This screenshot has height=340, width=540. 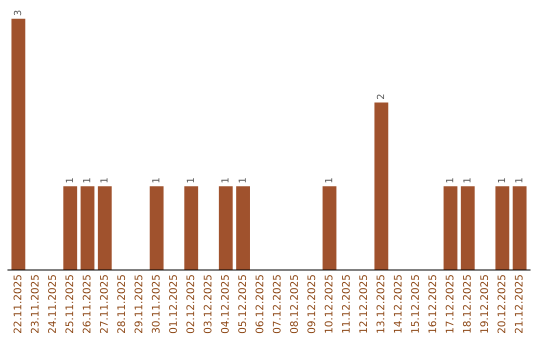 I want to click on x-tick-label: 16.12.2025, so click(x=432, y=304).